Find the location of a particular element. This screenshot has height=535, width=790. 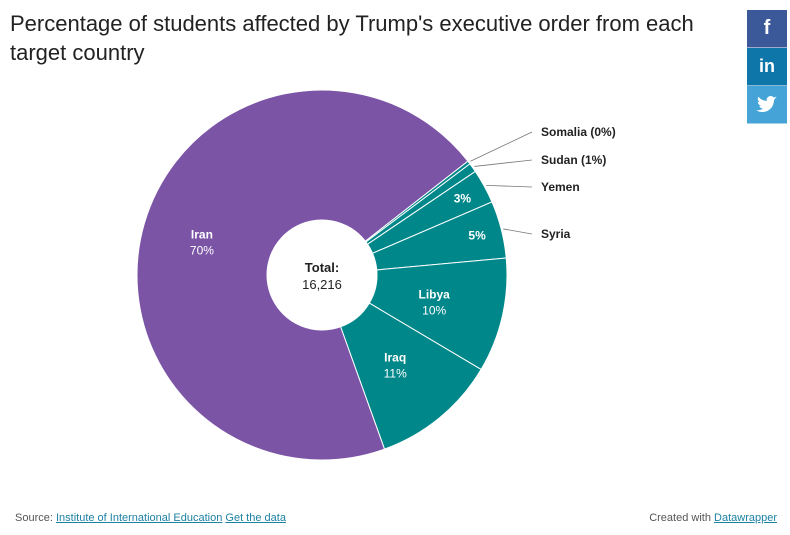

twitter-icon is located at coordinates (766, 103).